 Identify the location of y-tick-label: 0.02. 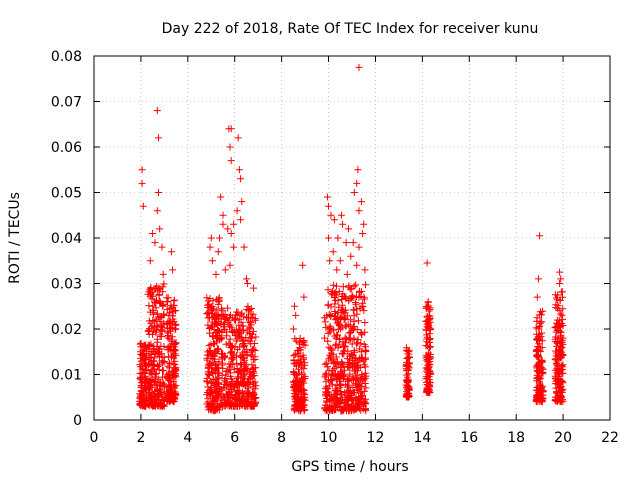
(66, 330).